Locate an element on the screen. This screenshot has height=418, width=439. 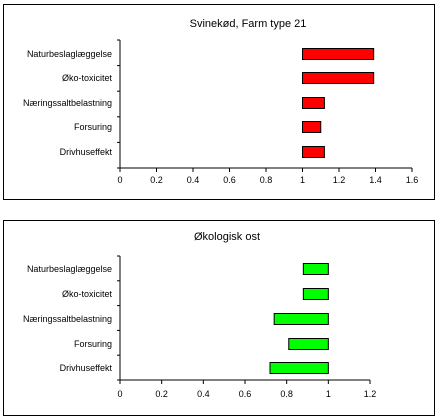
chart-title: Økologisk ost is located at coordinates (227, 237).